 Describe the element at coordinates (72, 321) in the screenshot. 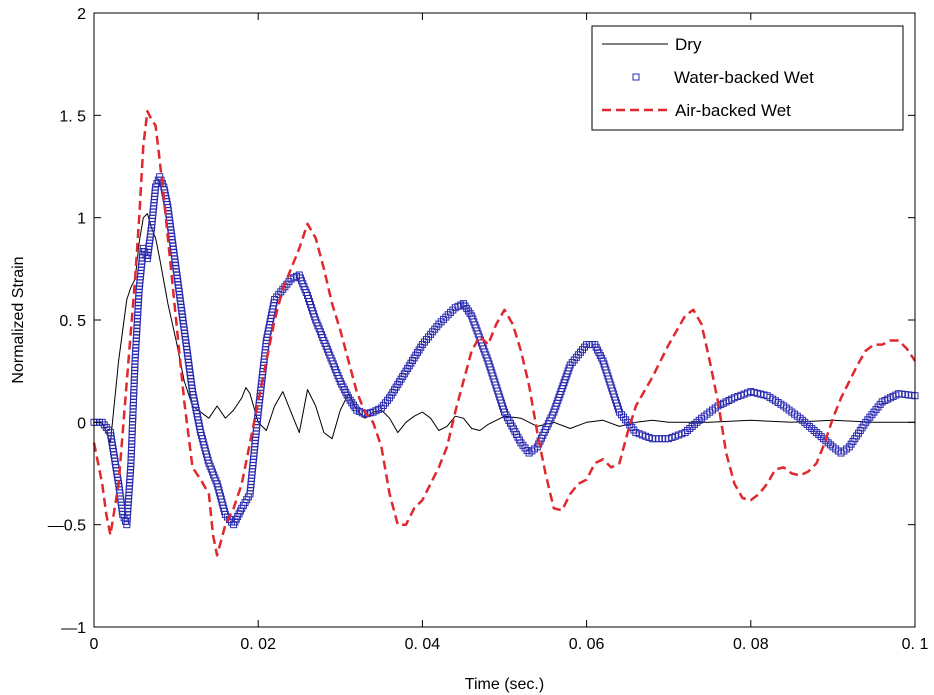

I see `y-tick-label: 0. 5` at that location.